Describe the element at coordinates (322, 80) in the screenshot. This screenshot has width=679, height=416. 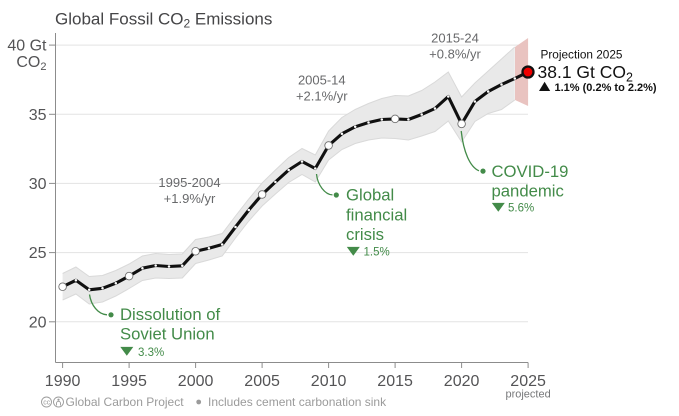
I see `svg-text: 2005-14` at that location.